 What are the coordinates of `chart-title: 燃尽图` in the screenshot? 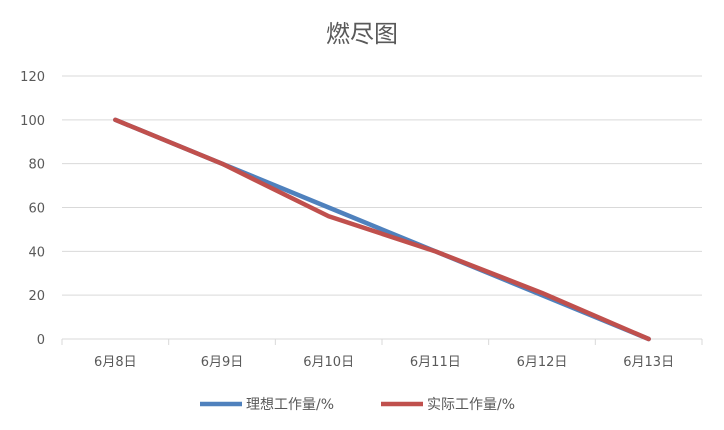 It's located at (362, 34).